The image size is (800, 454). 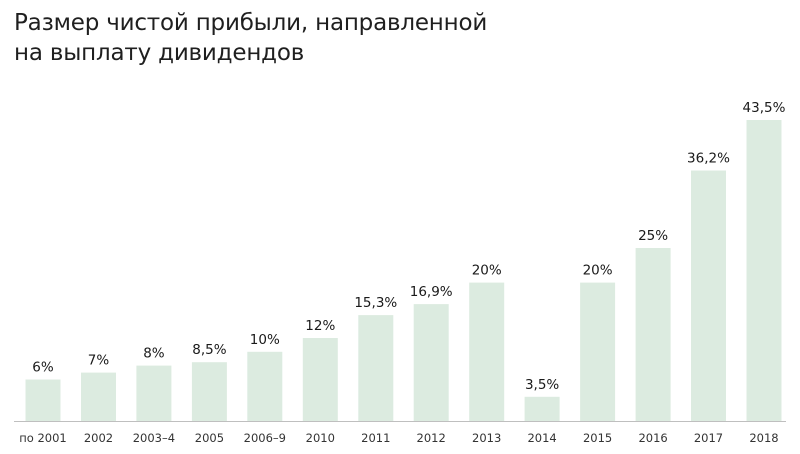 I want to click on value-label-1: 7%, so click(x=99, y=361).